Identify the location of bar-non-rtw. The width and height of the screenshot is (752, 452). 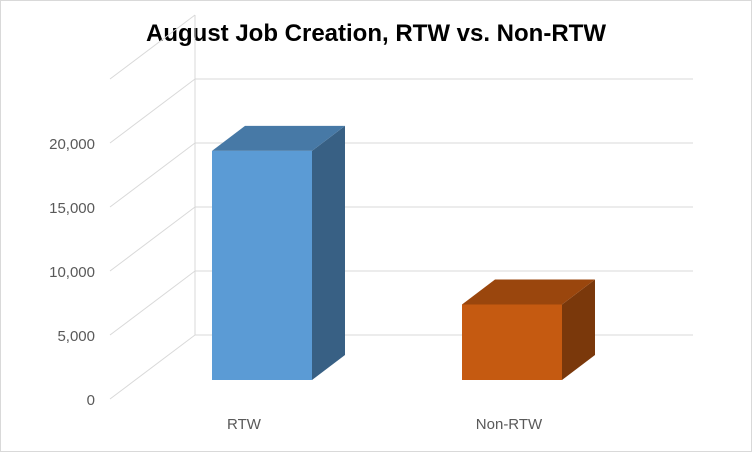
(528, 329).